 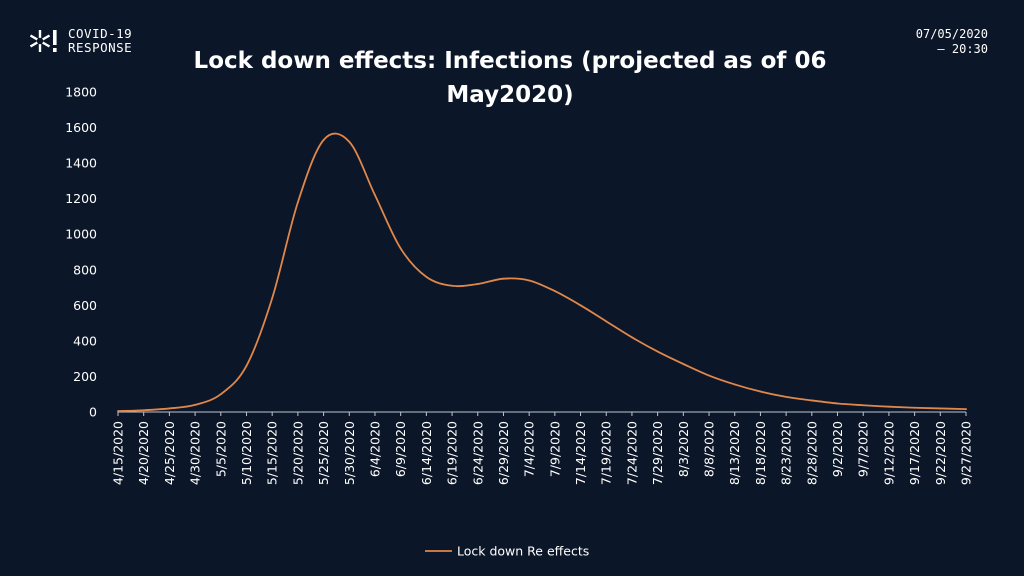 What do you see at coordinates (888, 453) in the screenshot?
I see `x-tick-label: 9/12/2020` at bounding box center [888, 453].